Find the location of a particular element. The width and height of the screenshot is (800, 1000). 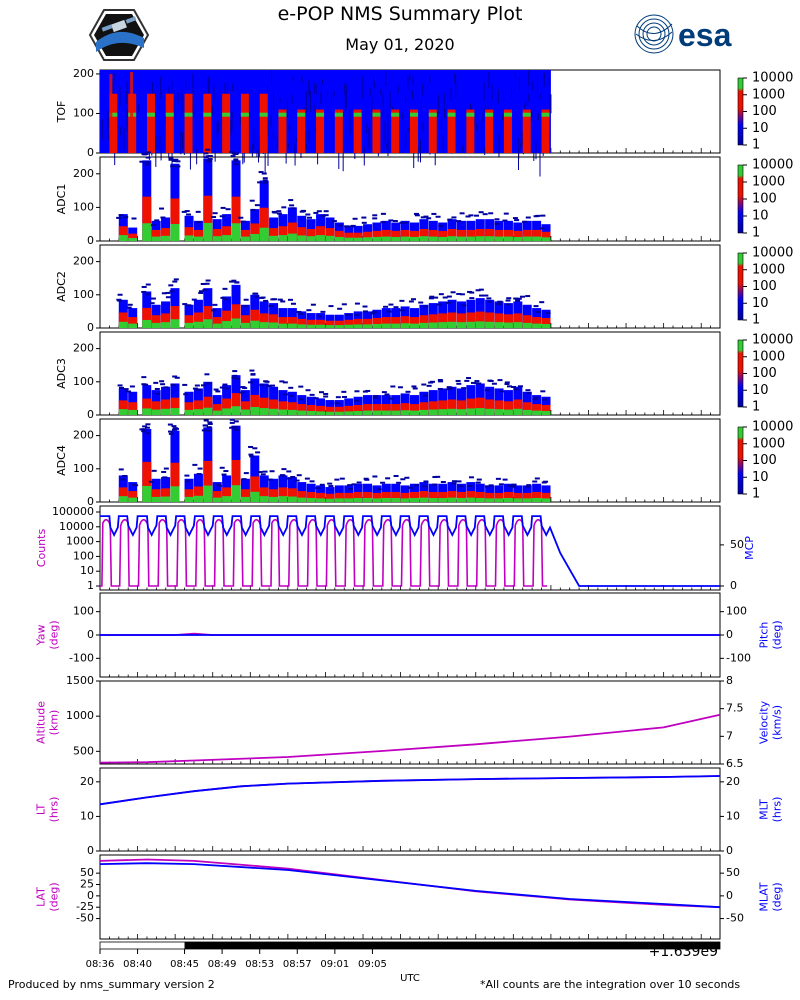

adc1-ylabel: ADC1 is located at coordinates (61, 199).